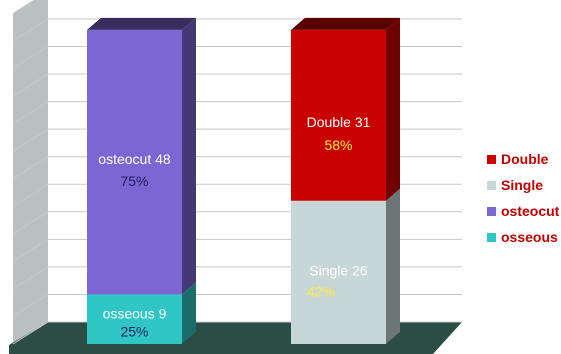 Image resolution: width=561 pixels, height=354 pixels. I want to click on legend-label: osseous, so click(529, 237).